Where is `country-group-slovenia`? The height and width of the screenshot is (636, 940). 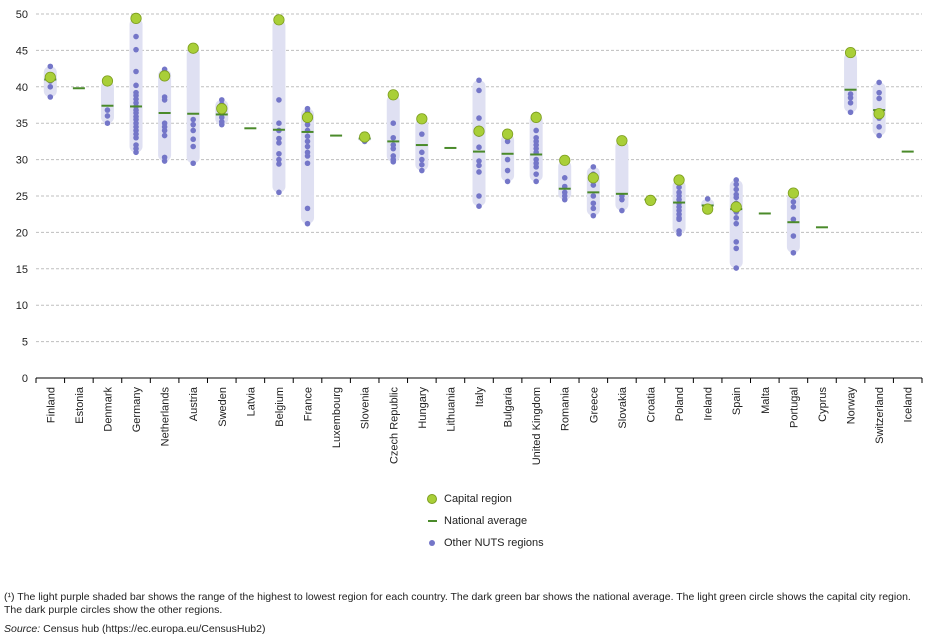 country-group-slovenia is located at coordinates (365, 138).